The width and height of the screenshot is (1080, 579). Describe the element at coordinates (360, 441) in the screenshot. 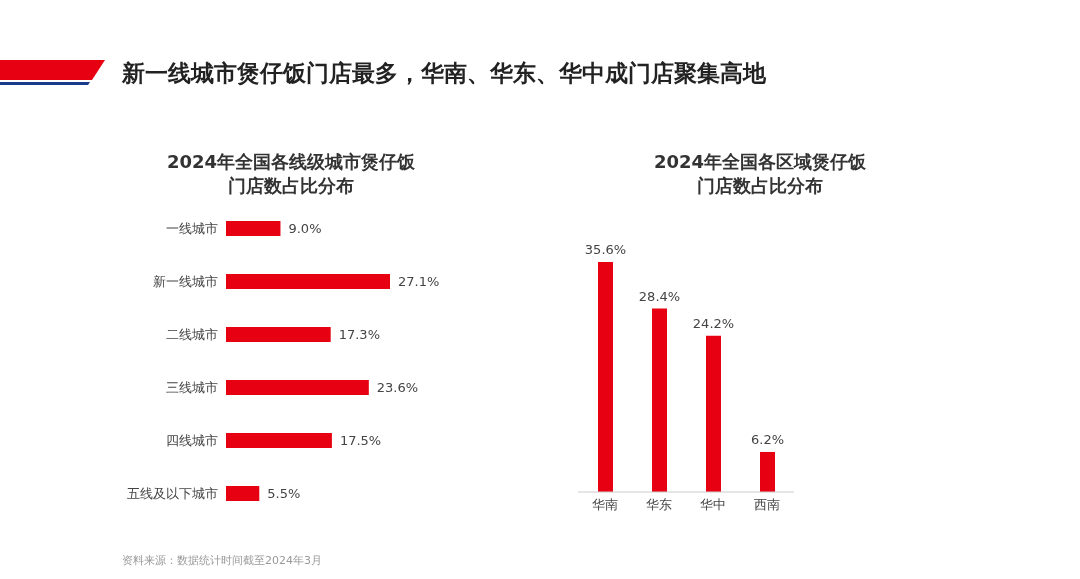

I see `data-label: 17.5%` at that location.